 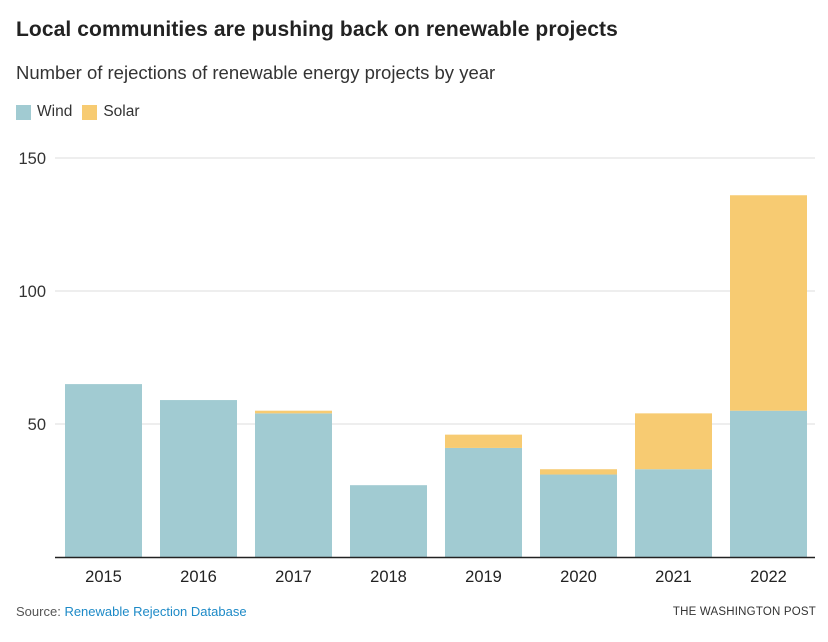 What do you see at coordinates (436, 577) in the screenshot?
I see `x-axis-ticks: 2015 2016 2017 2018 2019 2020 2021 2022` at bounding box center [436, 577].